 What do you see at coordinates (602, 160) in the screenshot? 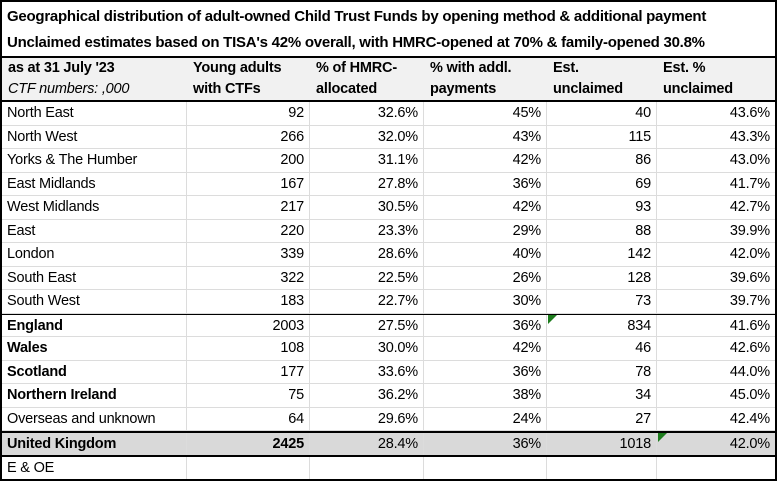
I see `value-cell: 86` at bounding box center [602, 160].